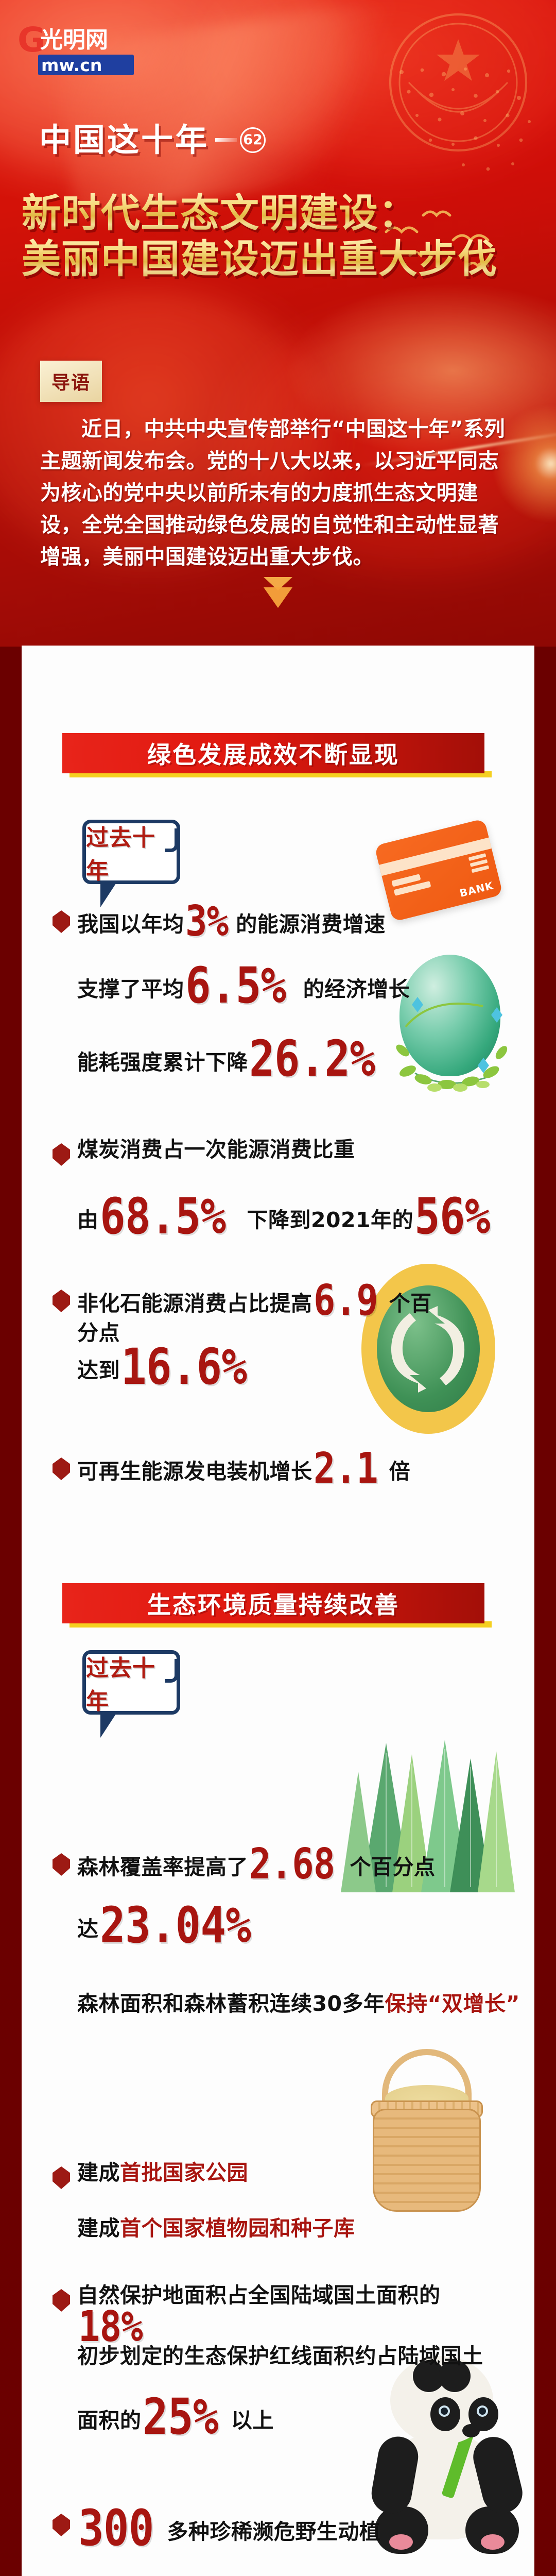 The width and height of the screenshot is (556, 2576). What do you see at coordinates (110, 2327) in the screenshot?
I see `stat-number: 18%` at bounding box center [110, 2327].